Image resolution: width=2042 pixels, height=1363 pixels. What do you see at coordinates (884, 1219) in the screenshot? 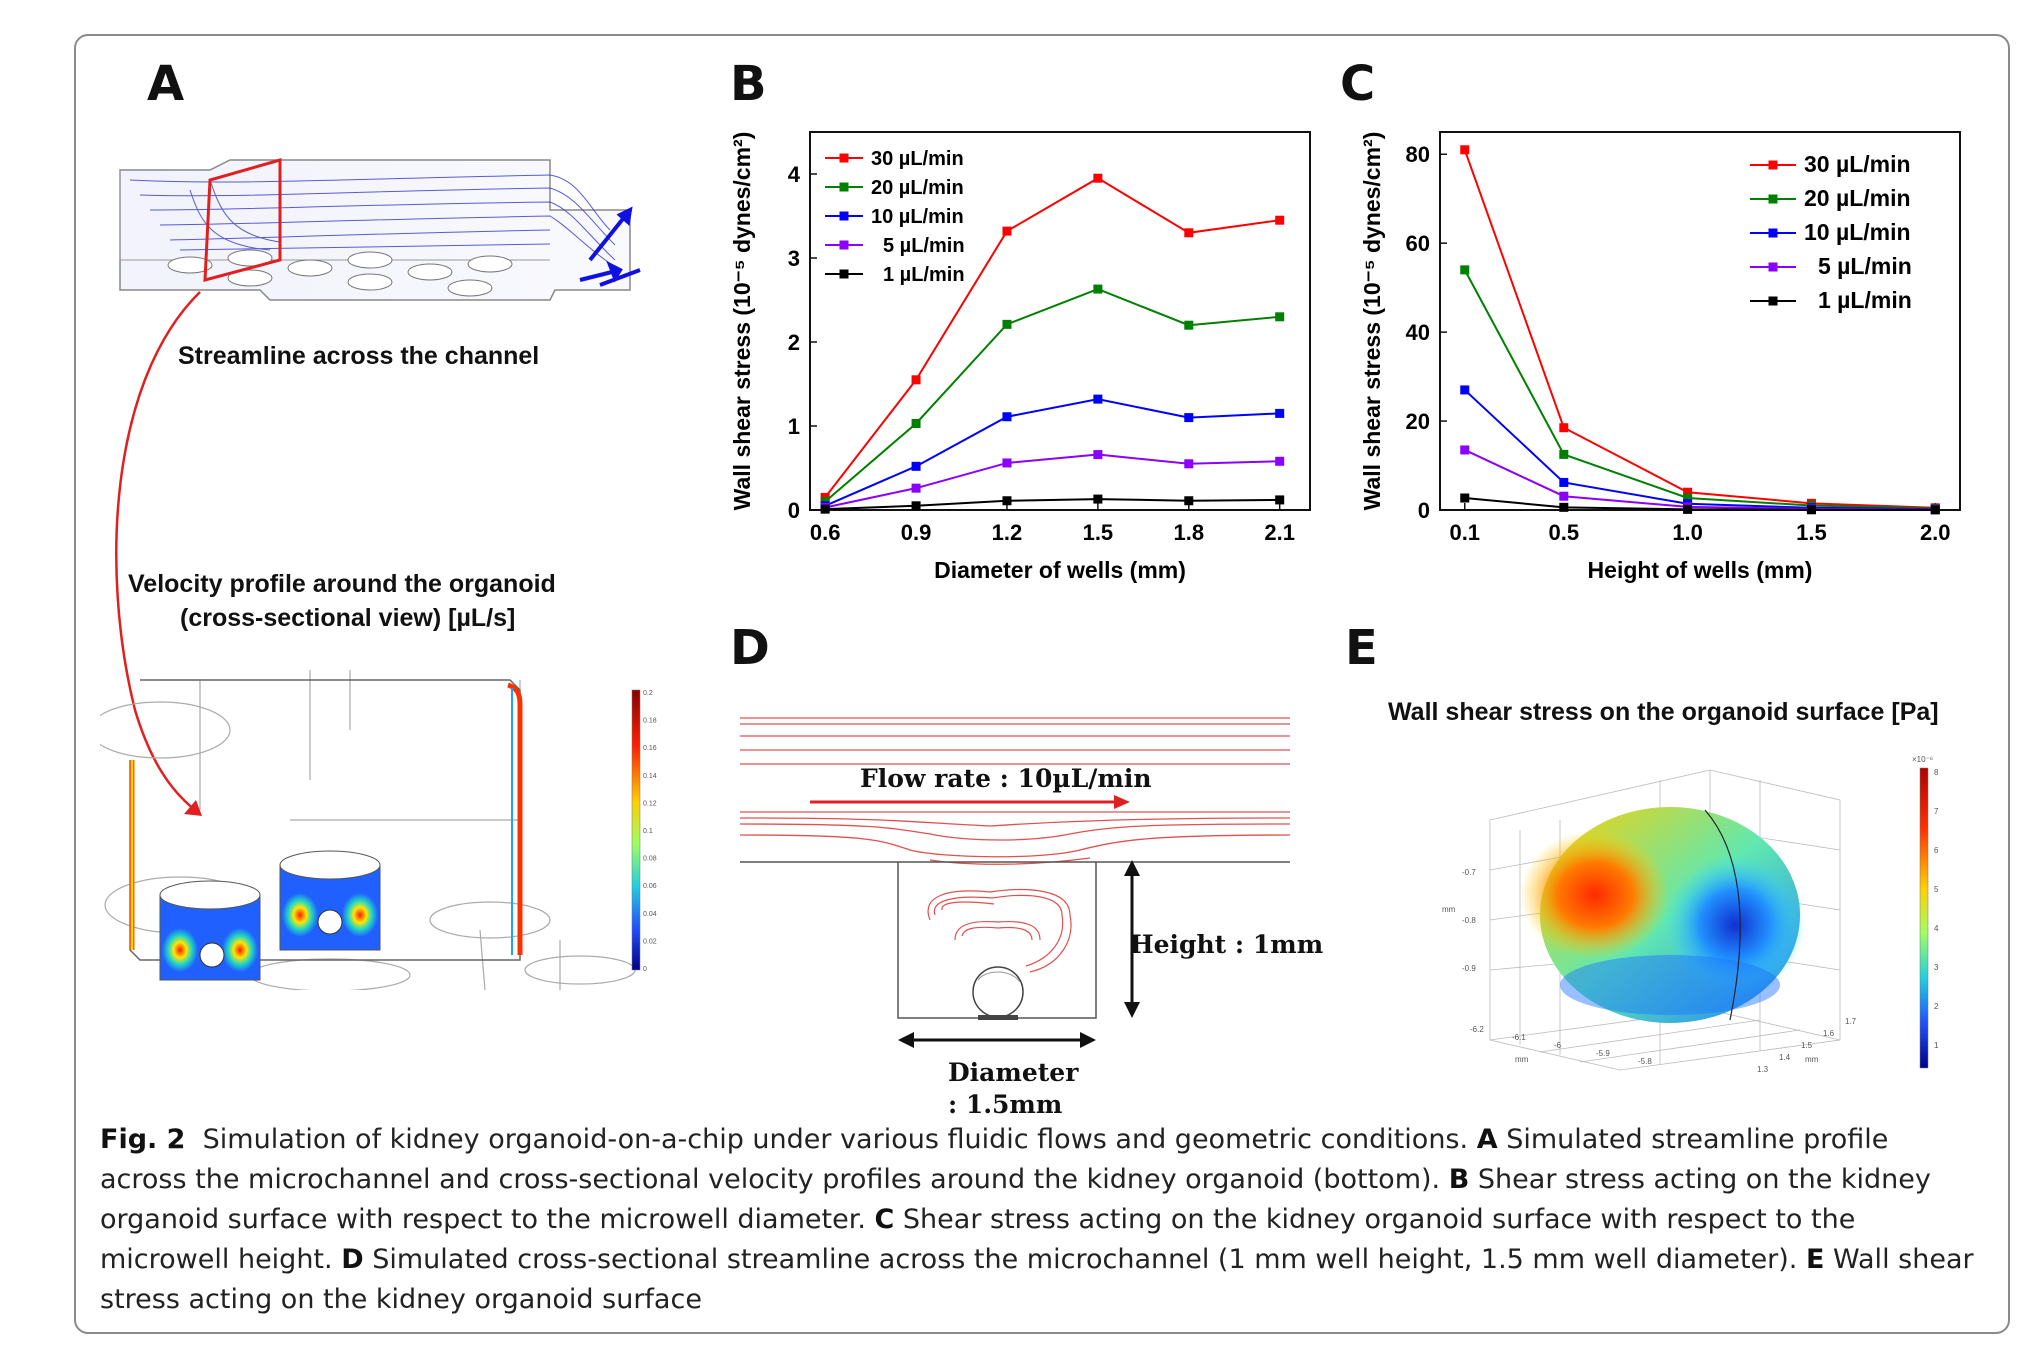
I see `caption-c-letter: C` at bounding box center [884, 1219].